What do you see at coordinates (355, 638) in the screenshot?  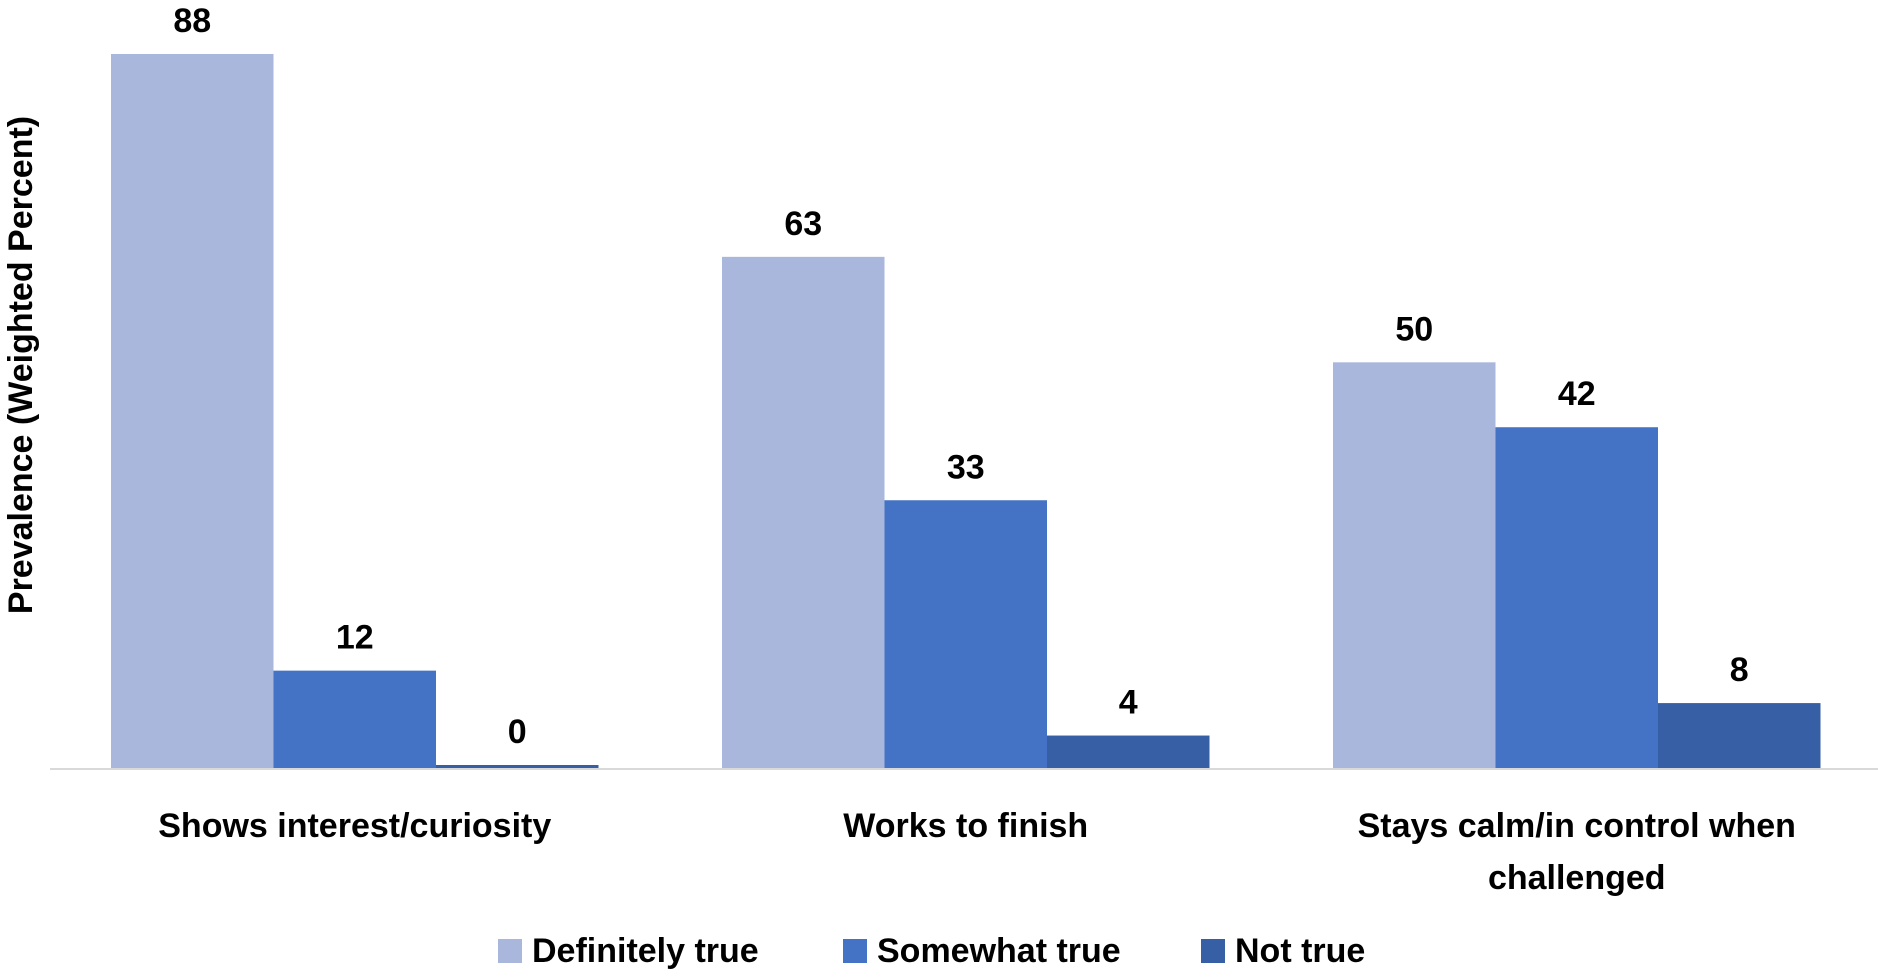 I see `data-label: 12` at bounding box center [355, 638].